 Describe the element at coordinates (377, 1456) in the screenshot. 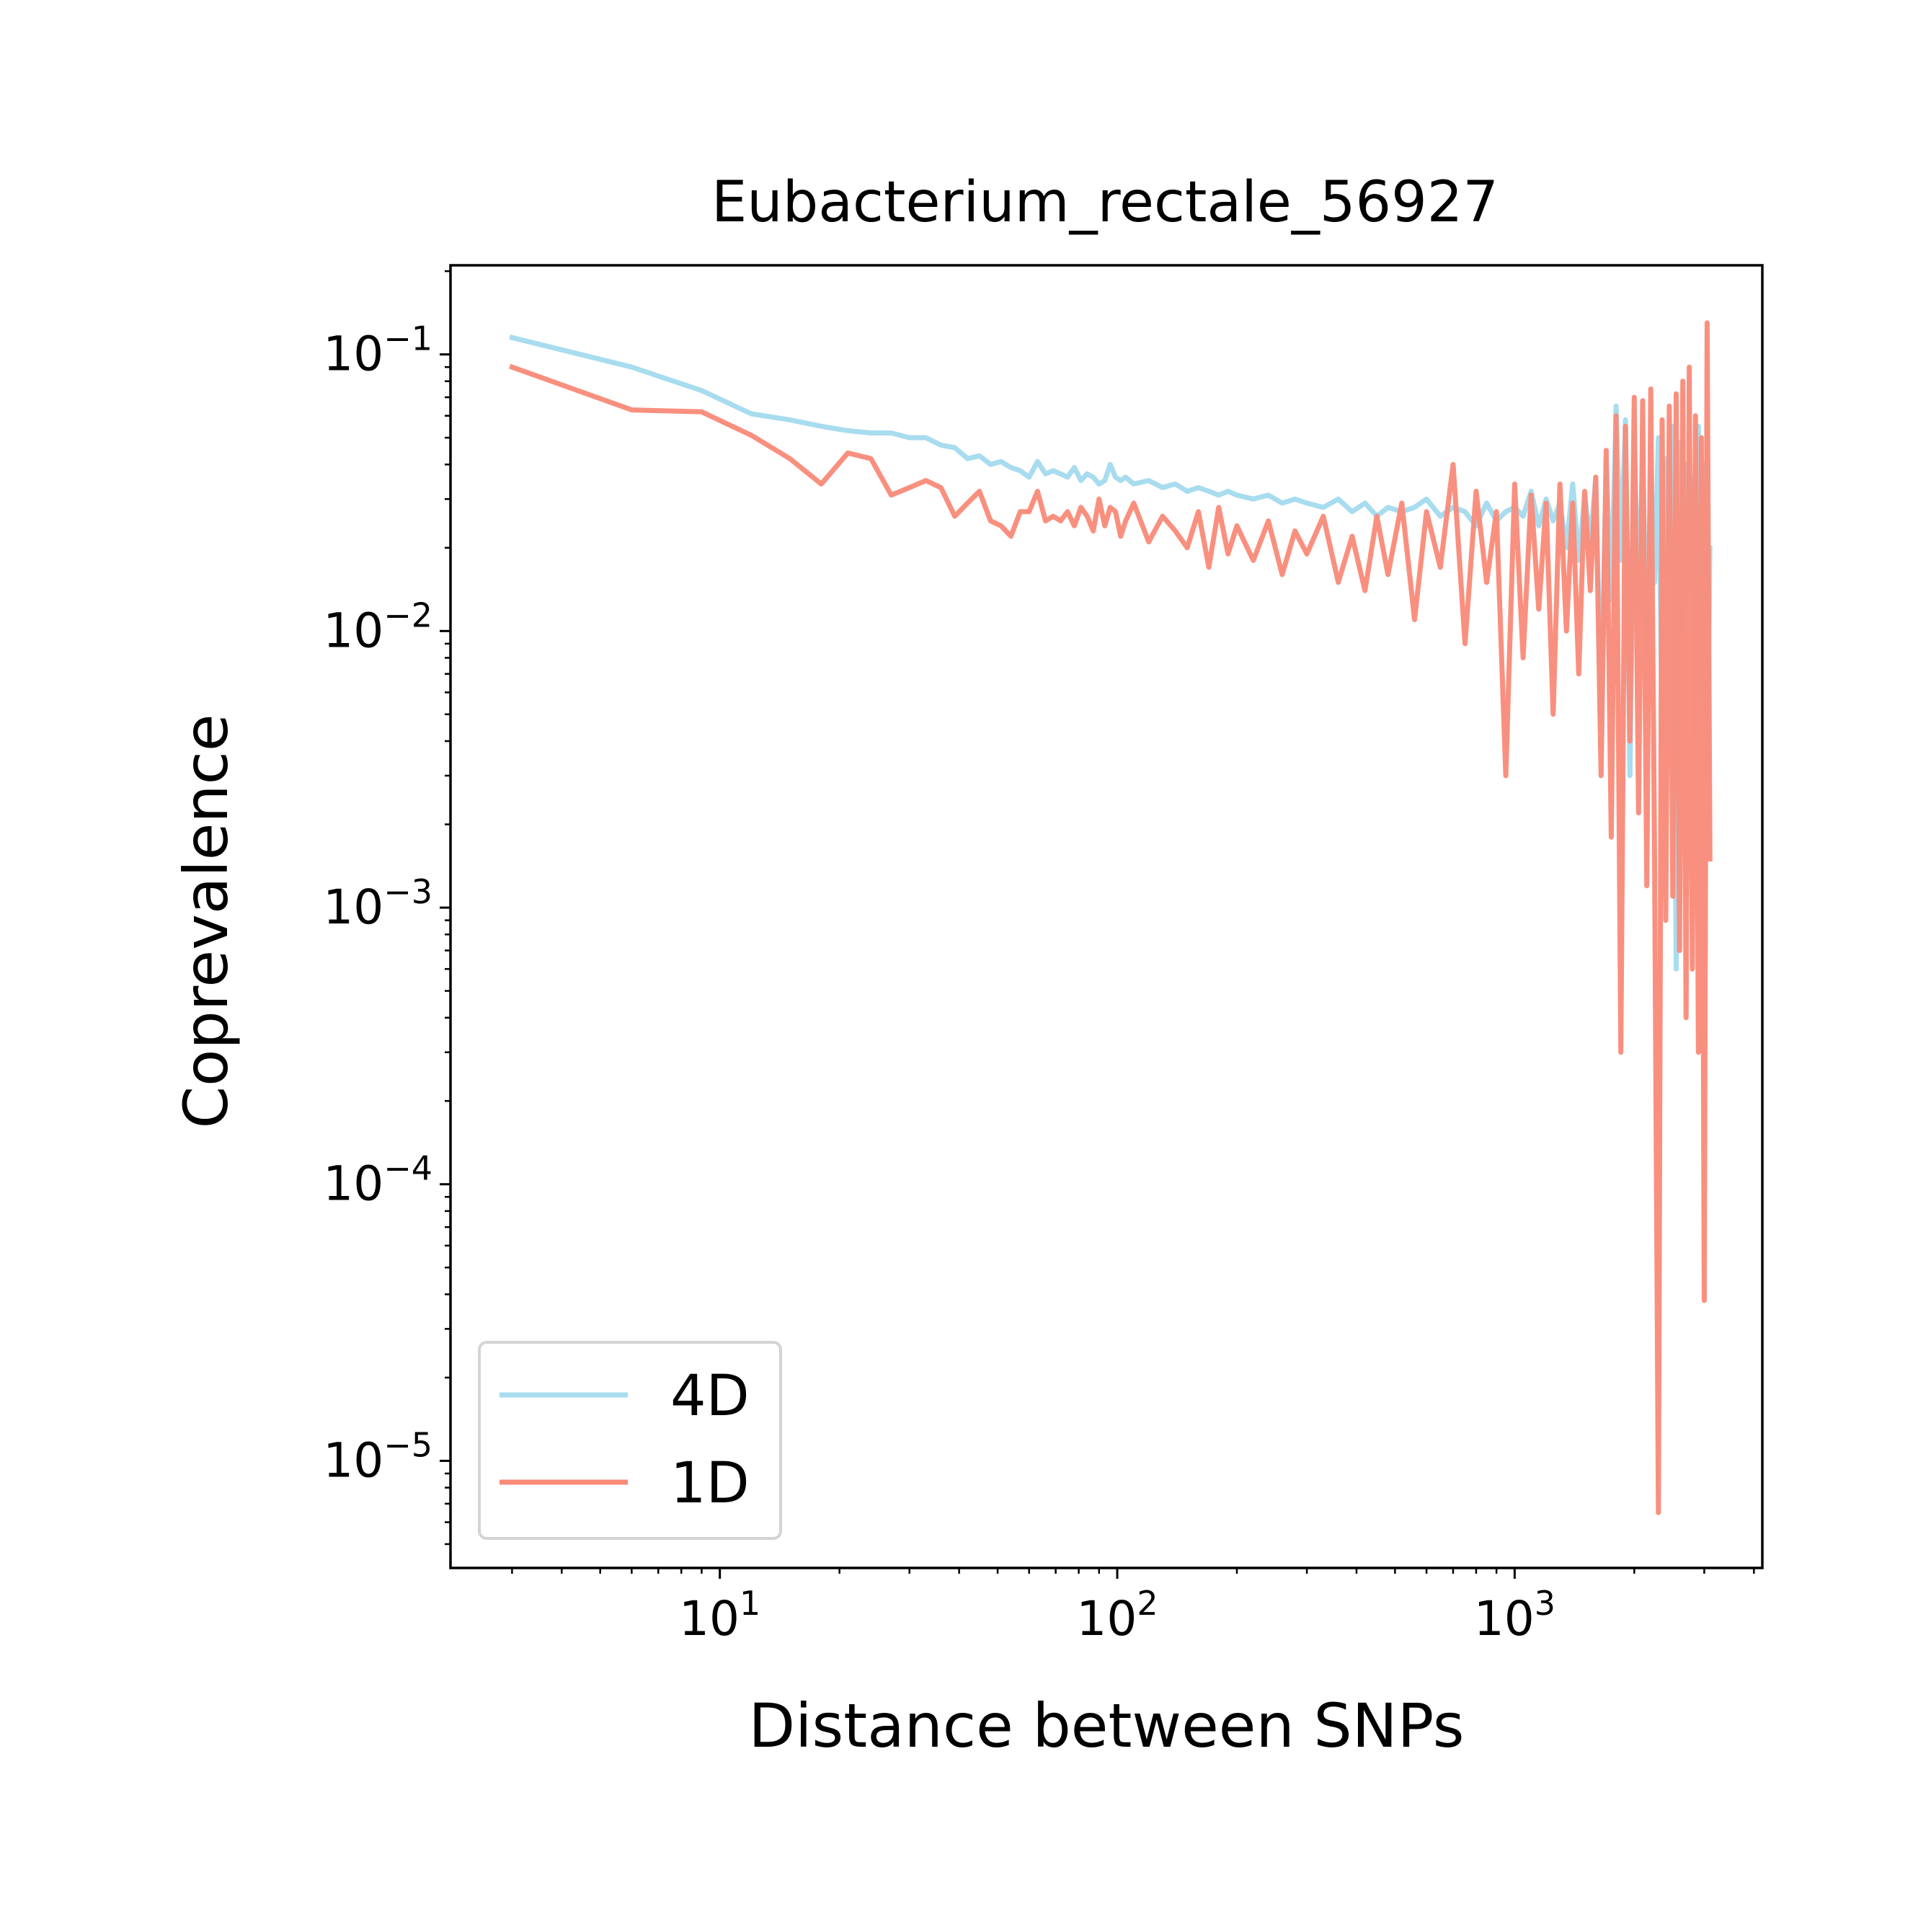

I see `y-tick-label: 10⁻⁵` at that location.